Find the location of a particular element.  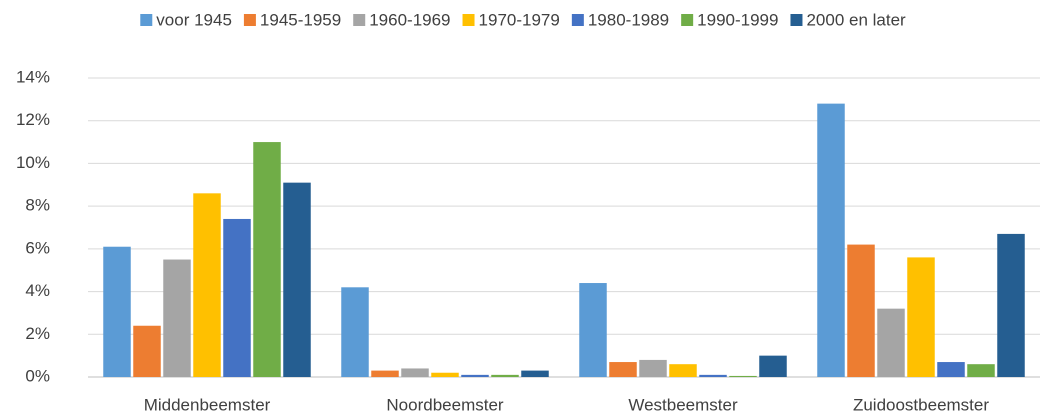

y-tick-label: 4% is located at coordinates (37, 290).